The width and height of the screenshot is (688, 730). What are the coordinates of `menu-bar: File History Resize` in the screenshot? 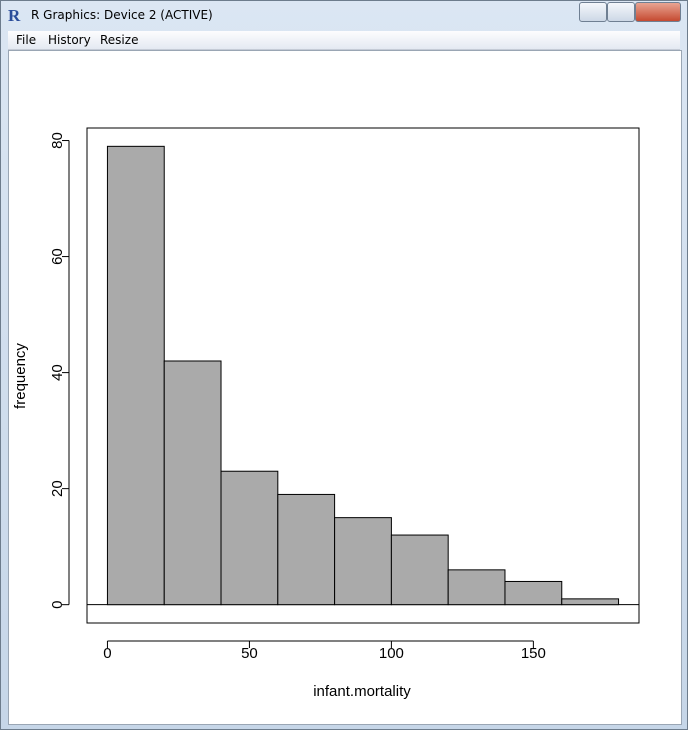 It's located at (344, 40).